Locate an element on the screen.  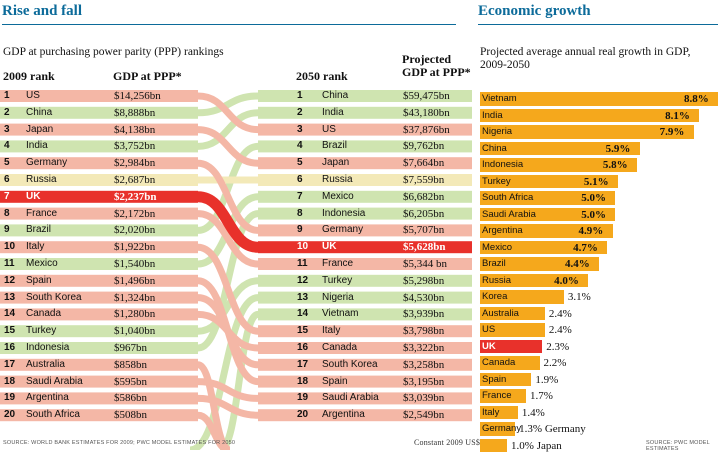
growth-category-label: Mexico is located at coordinates (497, 247).